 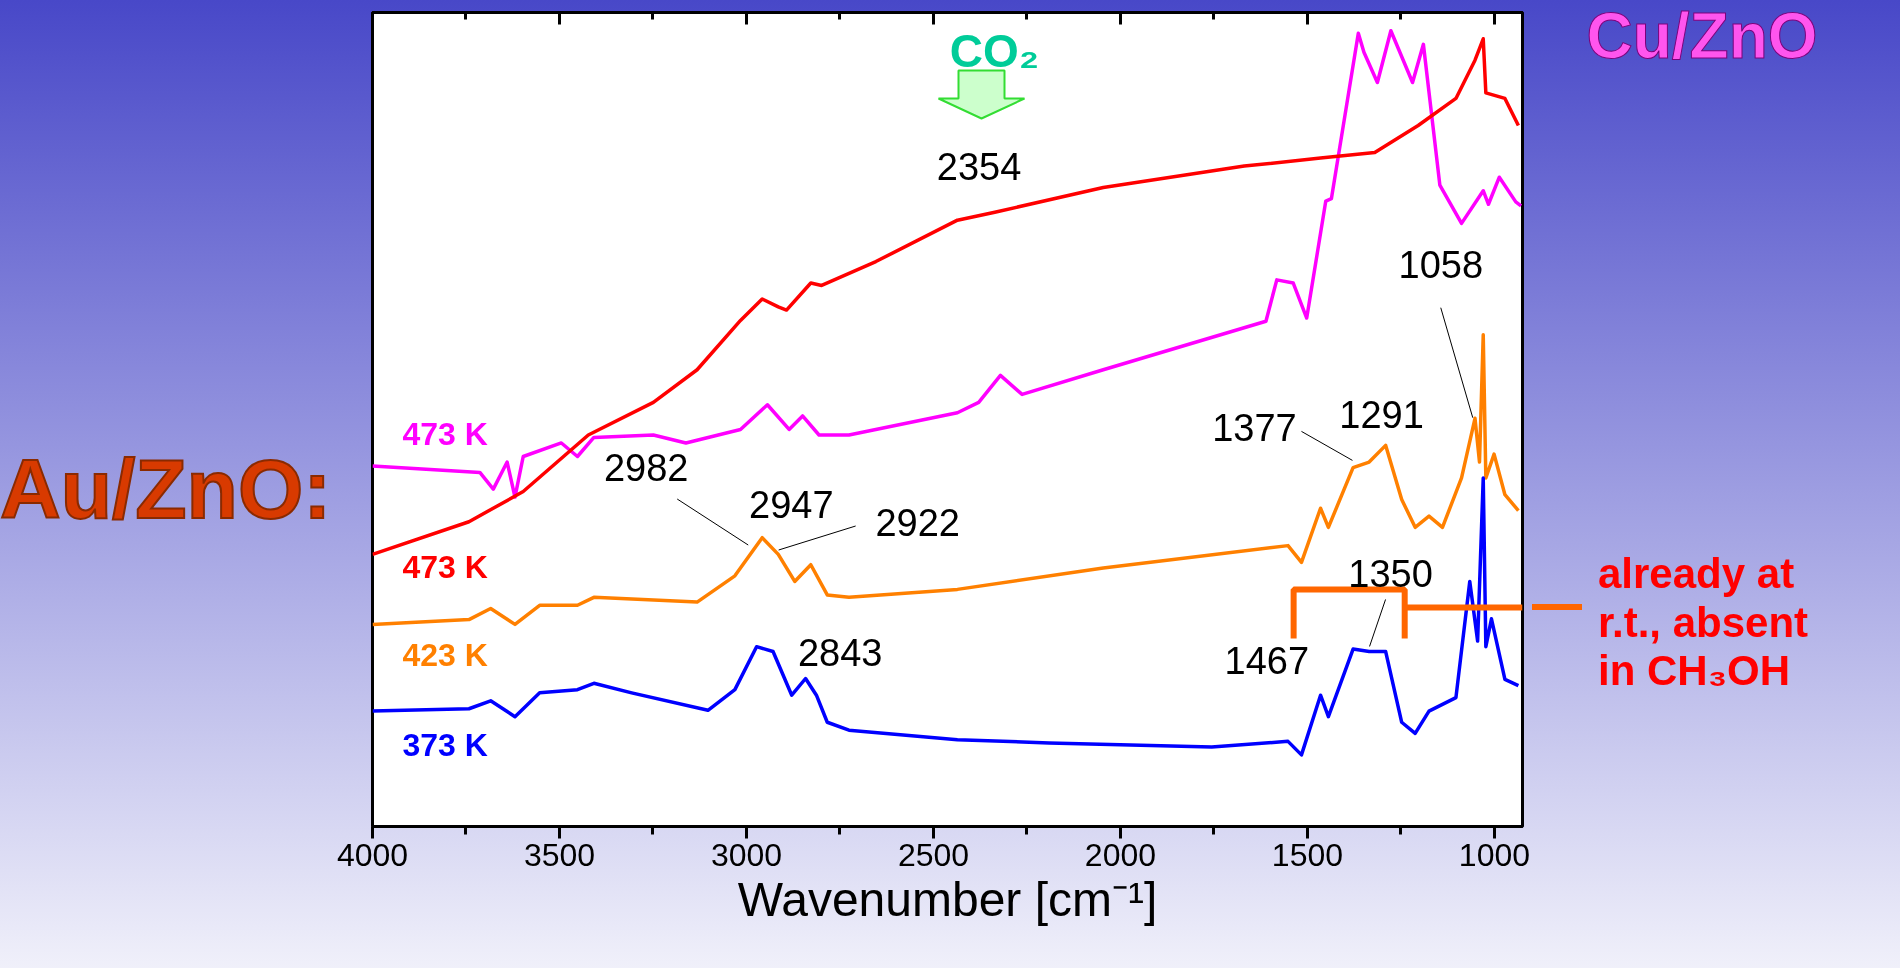 What do you see at coordinates (1441, 265) in the screenshot?
I see `annotation: 1058` at bounding box center [1441, 265].